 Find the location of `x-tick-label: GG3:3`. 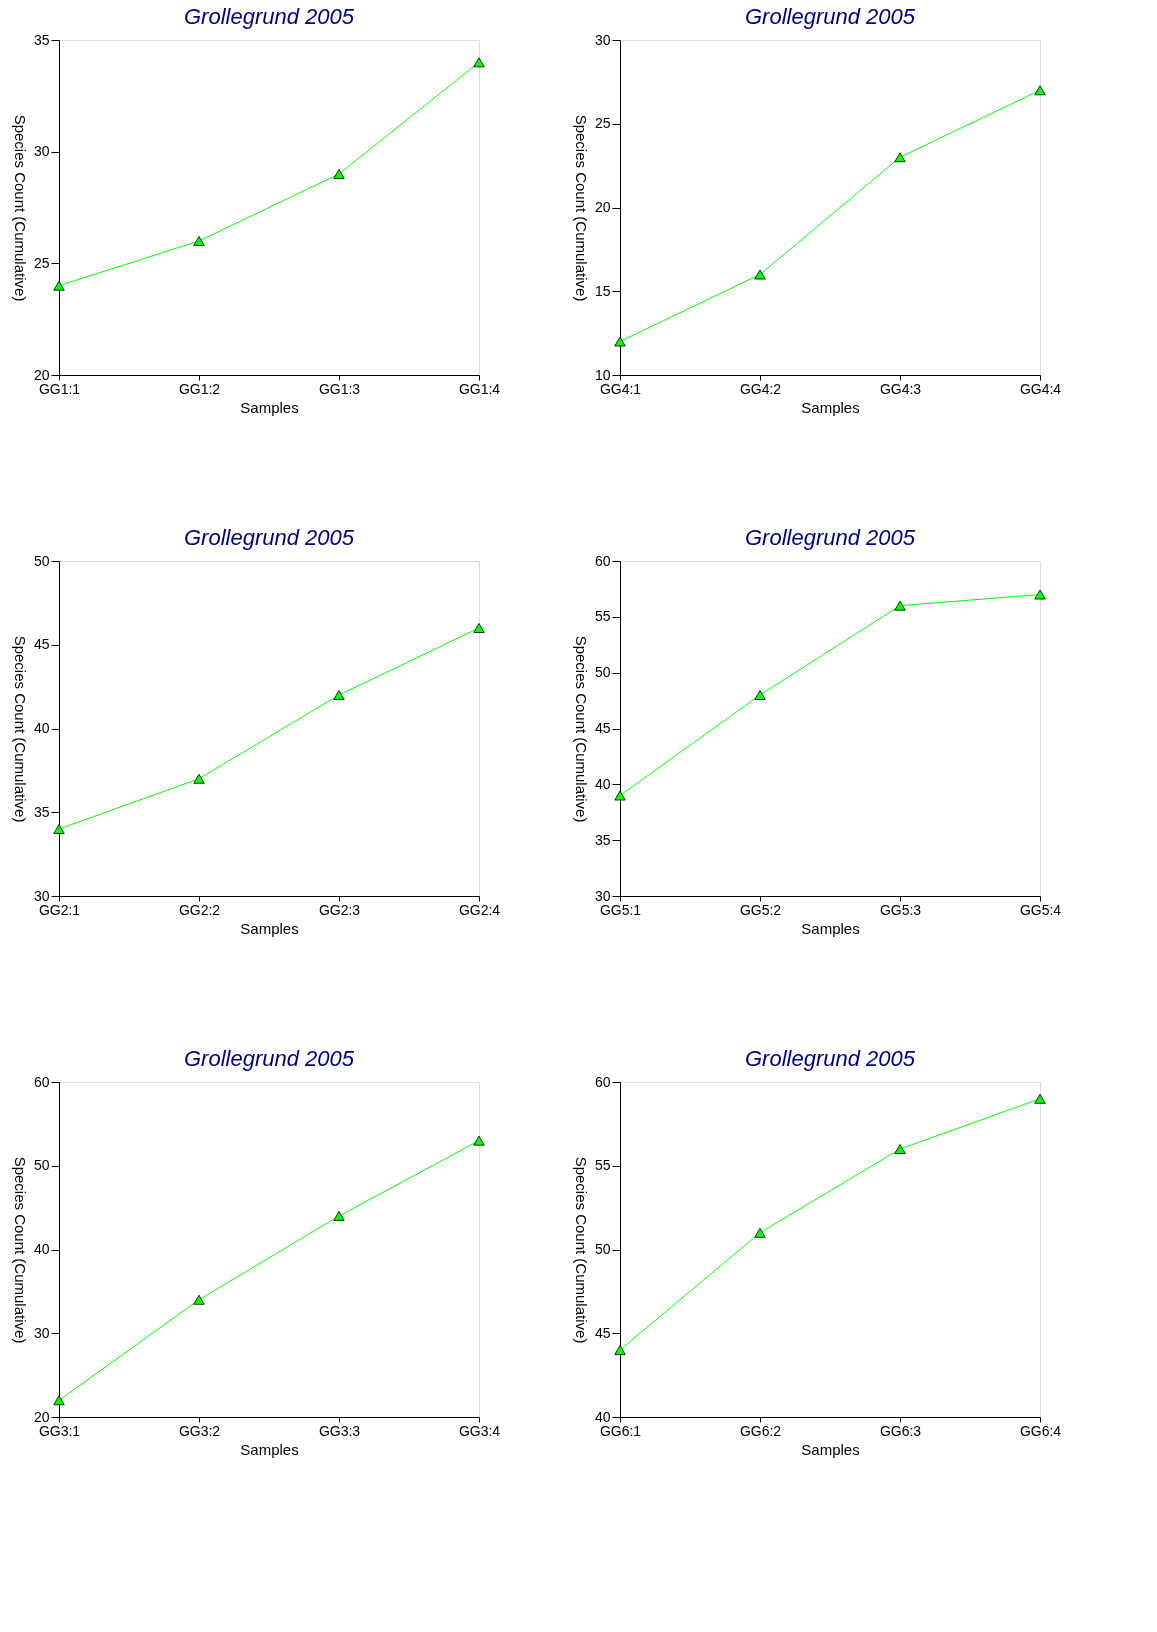

x-tick-label: GG3:3 is located at coordinates (339, 1430).